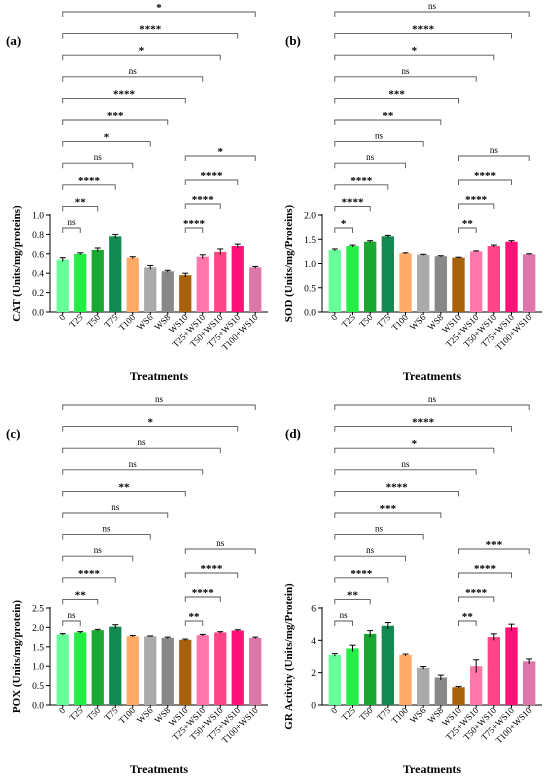  I want to click on x-tick-label: T100, so click(399, 715).